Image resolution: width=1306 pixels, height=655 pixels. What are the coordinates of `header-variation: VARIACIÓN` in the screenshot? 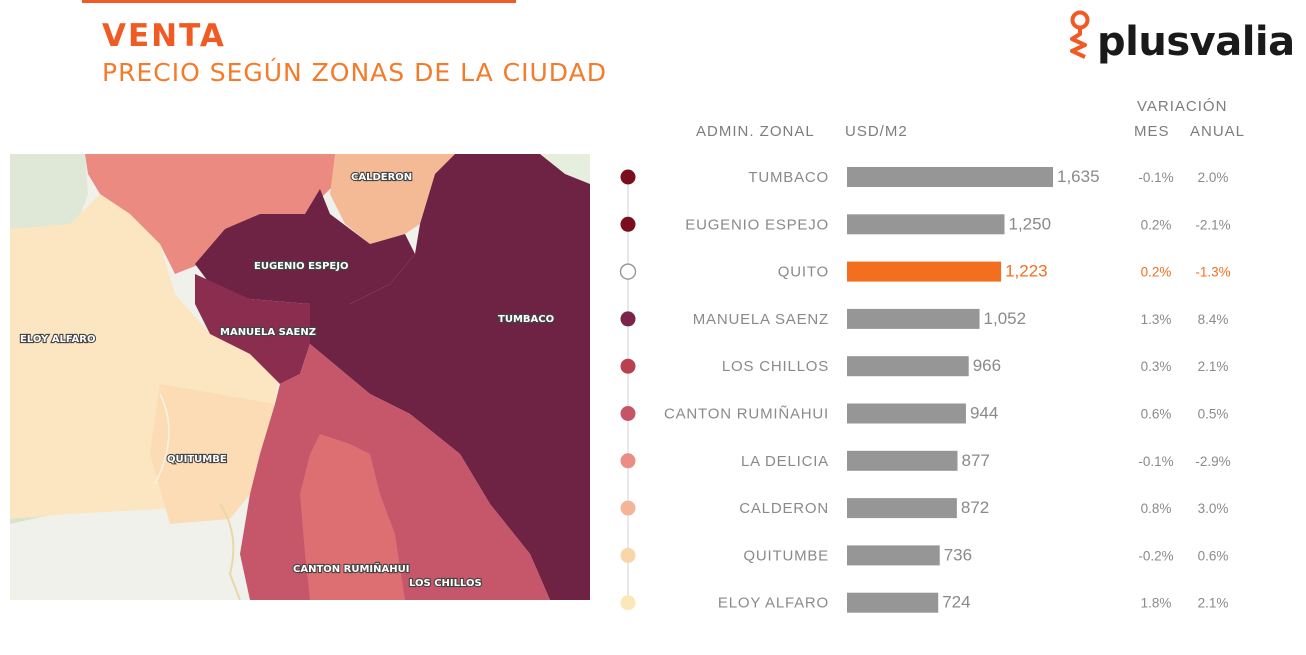 It's located at (1182, 106).